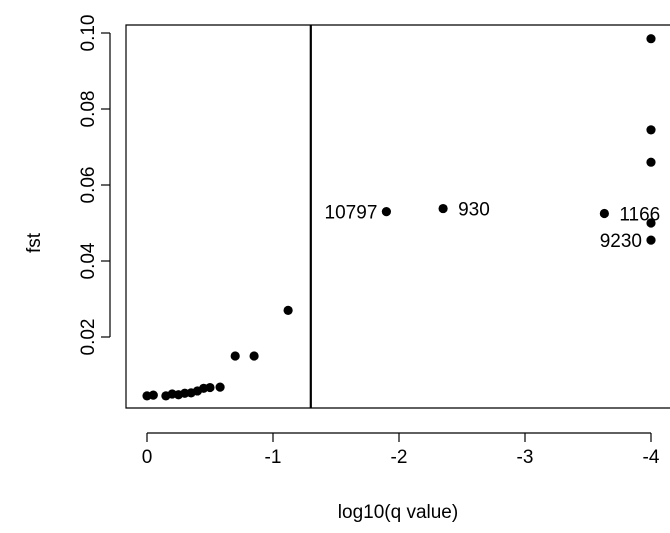 This screenshot has width=670, height=533. I want to click on x-tick-label: 0, so click(147, 457).